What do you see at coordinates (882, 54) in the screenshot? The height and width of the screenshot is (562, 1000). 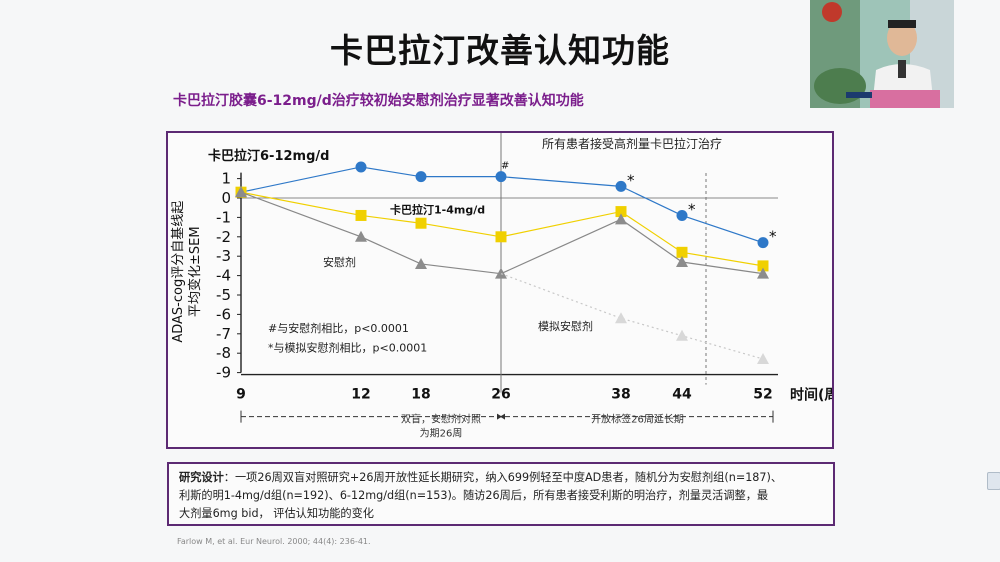 I see `presenter-video-thumbnail` at bounding box center [882, 54].